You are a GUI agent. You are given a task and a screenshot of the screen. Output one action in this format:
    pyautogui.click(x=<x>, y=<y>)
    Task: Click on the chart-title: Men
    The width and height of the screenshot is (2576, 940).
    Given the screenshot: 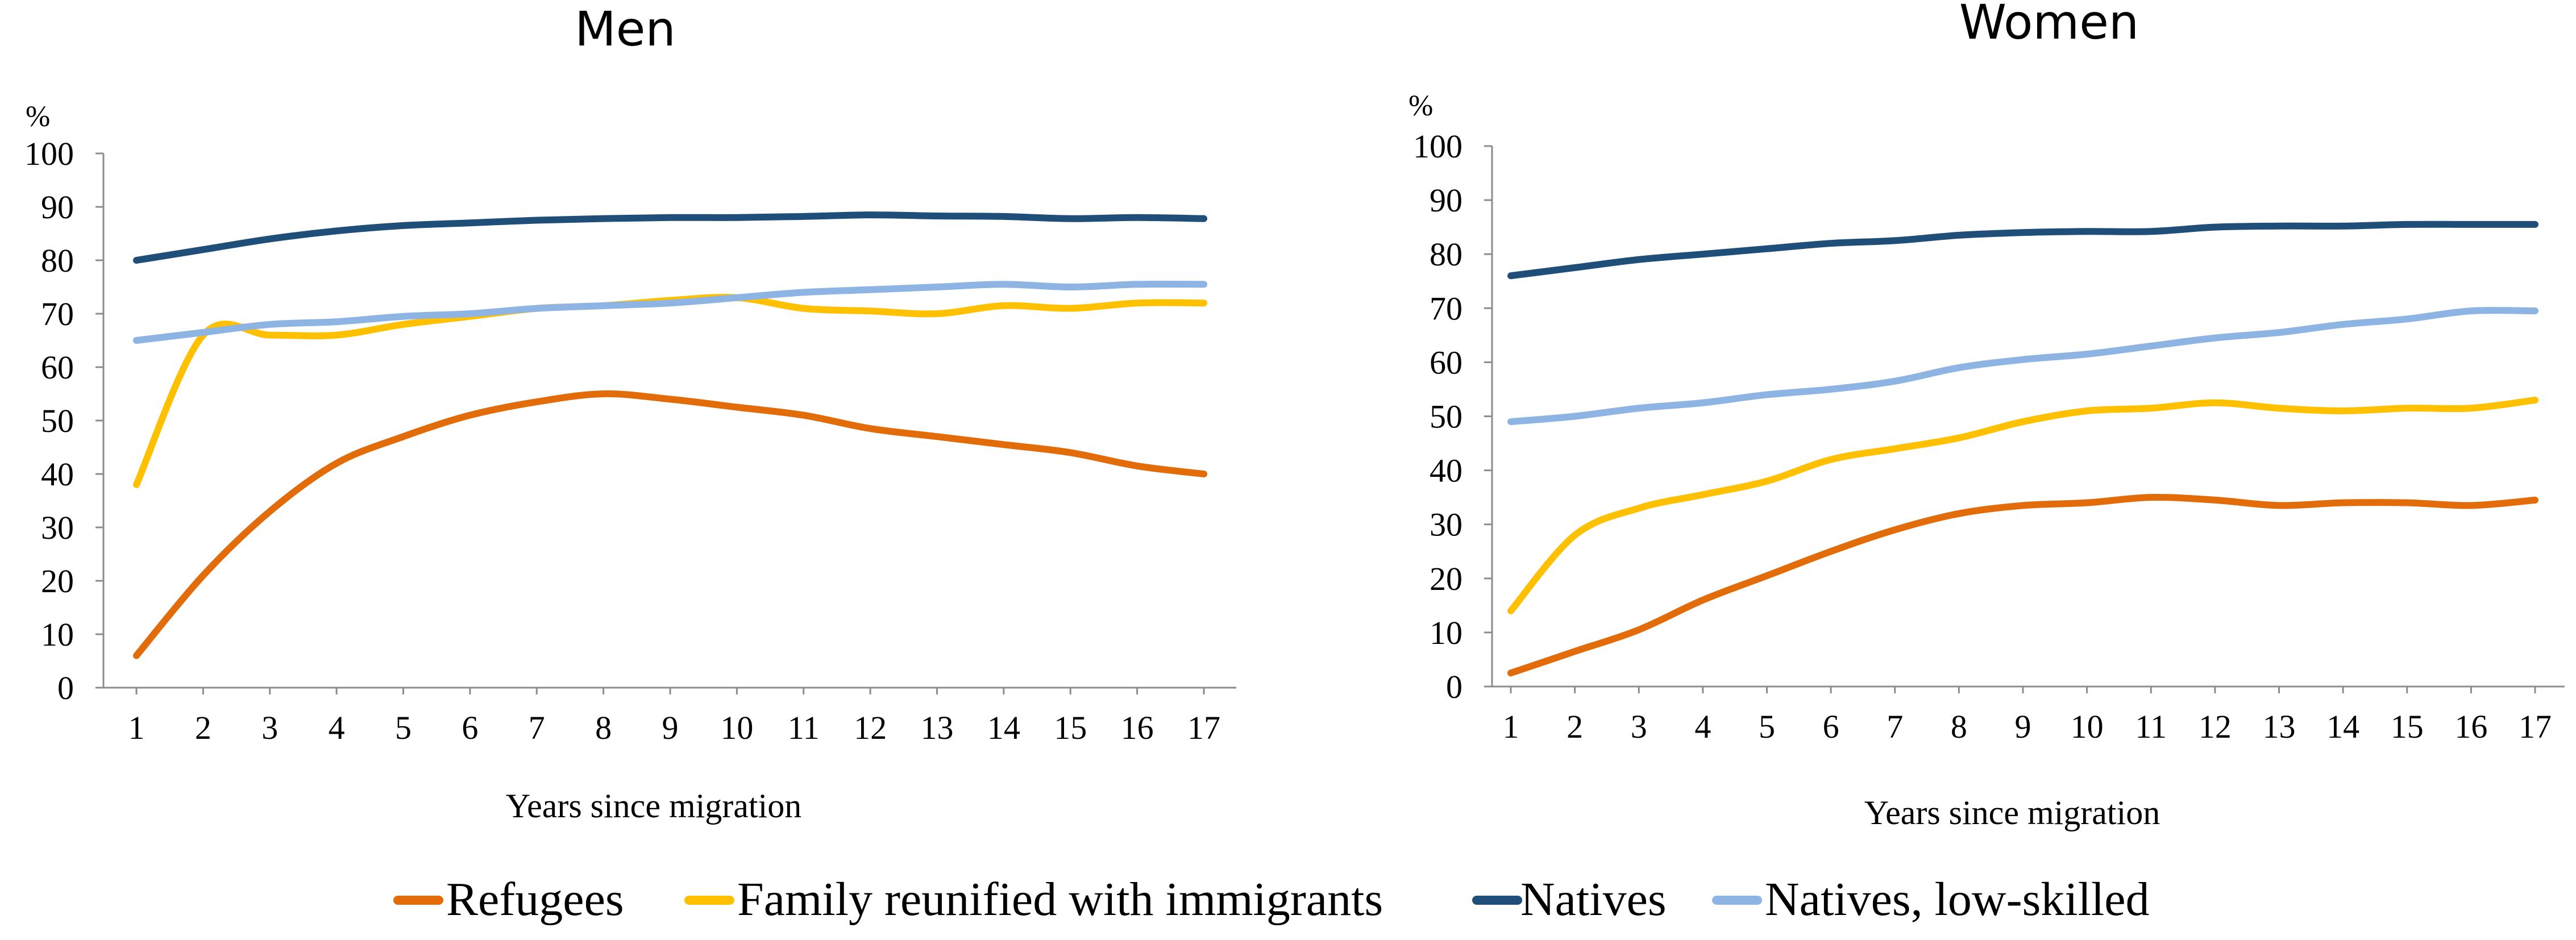 What is the action you would take?
    pyautogui.click(x=625, y=29)
    